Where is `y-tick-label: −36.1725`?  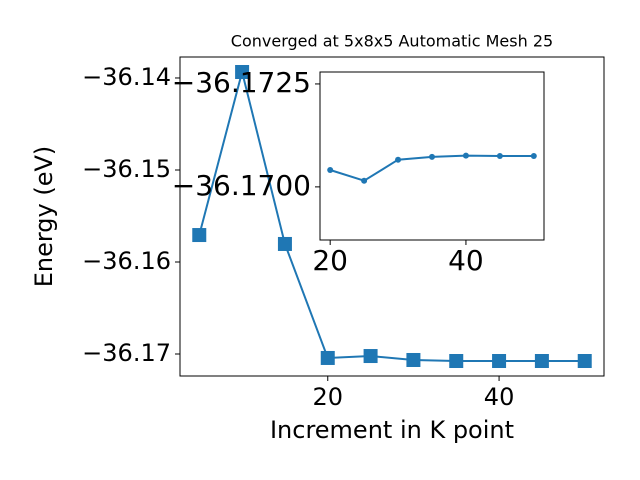
y-tick-label: −36.1725 is located at coordinates (241, 82).